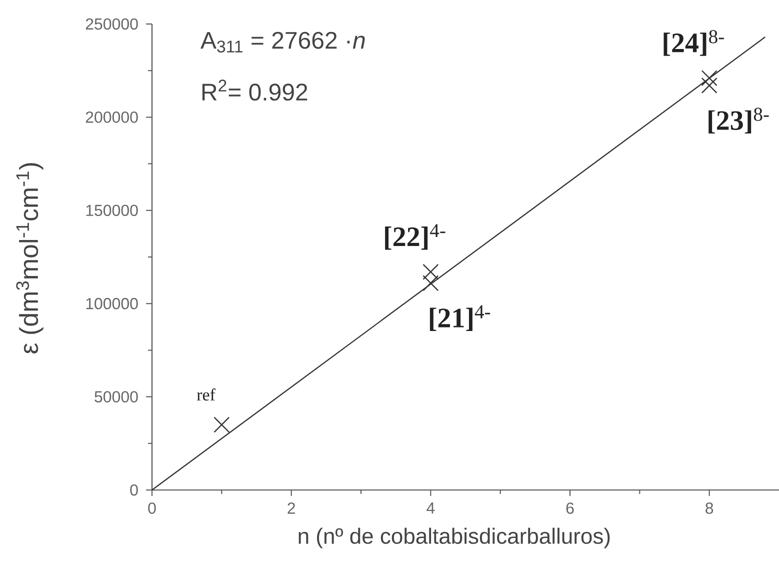 This screenshot has width=779, height=563. What do you see at coordinates (112, 304) in the screenshot?
I see `y-tick-label: 100000` at bounding box center [112, 304].